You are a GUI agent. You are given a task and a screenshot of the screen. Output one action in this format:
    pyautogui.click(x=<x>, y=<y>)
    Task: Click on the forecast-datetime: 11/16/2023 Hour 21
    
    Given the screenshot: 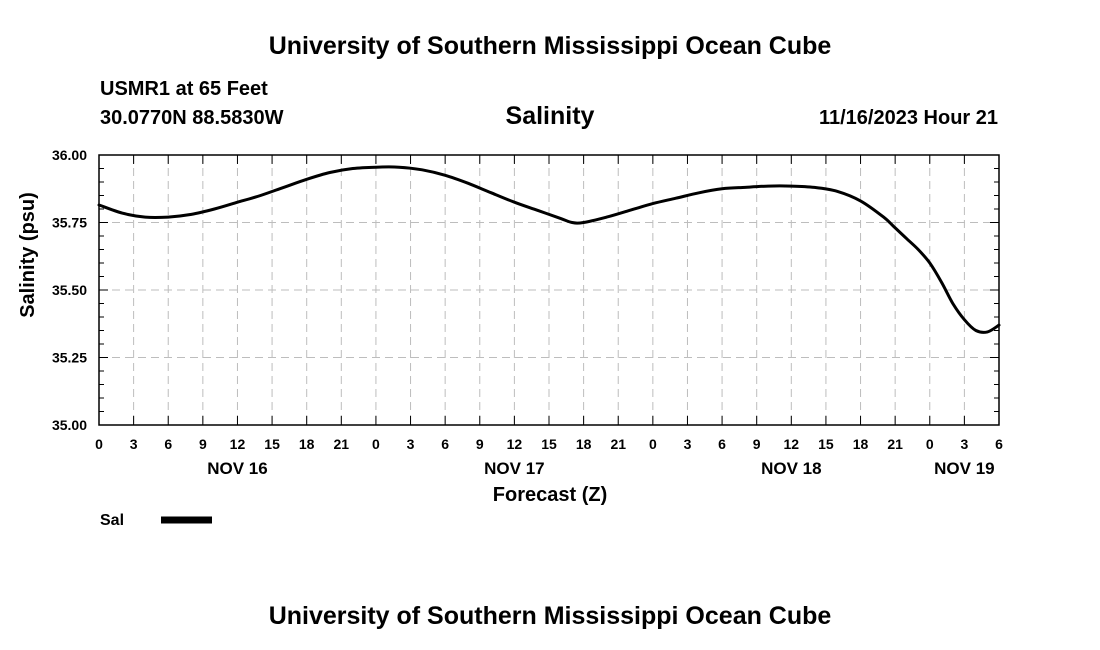 What is the action you would take?
    pyautogui.click(x=908, y=118)
    